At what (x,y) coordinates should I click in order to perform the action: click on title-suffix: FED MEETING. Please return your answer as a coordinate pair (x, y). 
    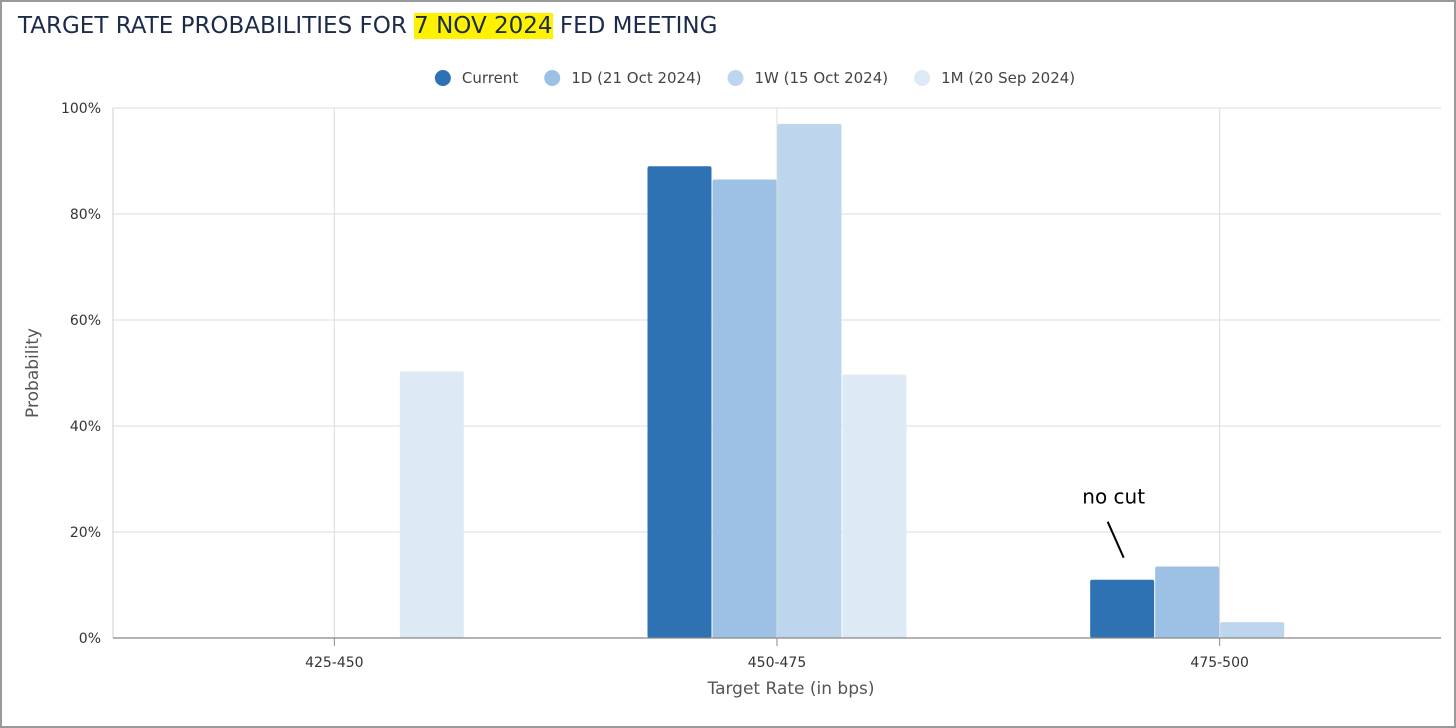
    Looking at the image, I should click on (635, 26).